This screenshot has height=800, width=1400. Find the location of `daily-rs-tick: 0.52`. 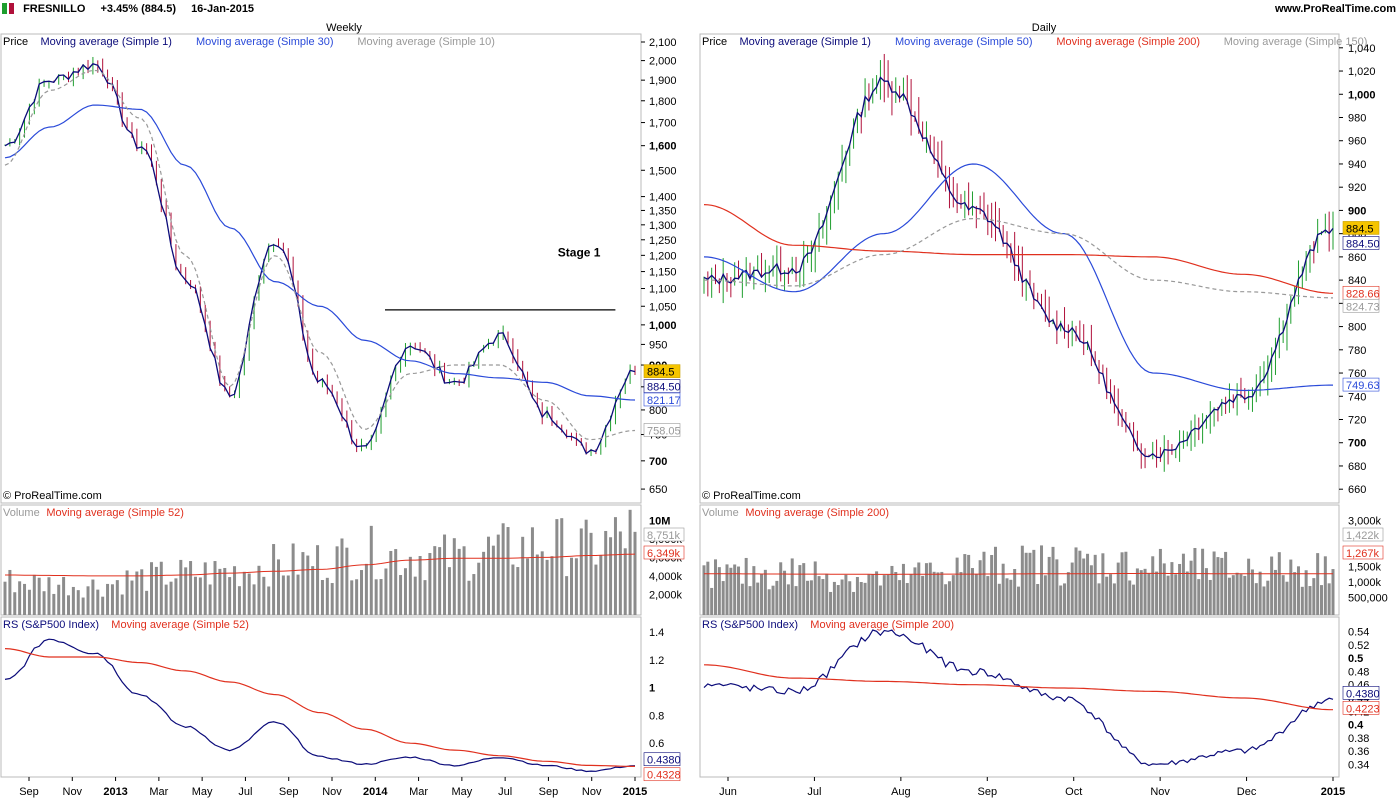

daily-rs-tick: 0.52 is located at coordinates (1358, 646).